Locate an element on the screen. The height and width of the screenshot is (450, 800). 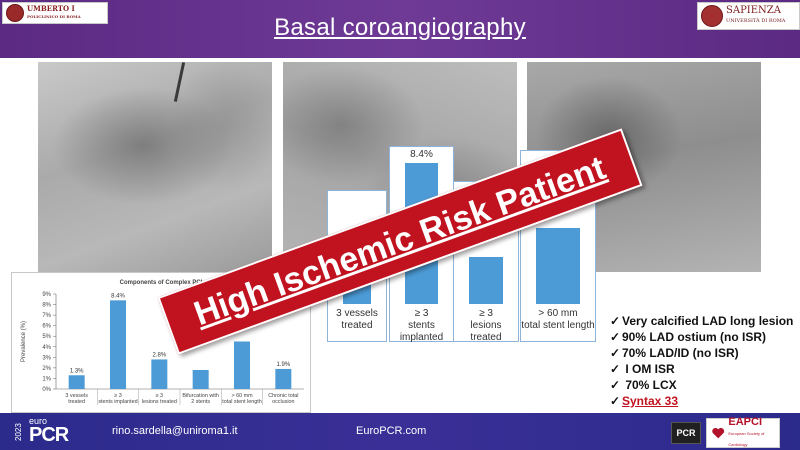
y-tick-label: 8% is located at coordinates (46, 306).